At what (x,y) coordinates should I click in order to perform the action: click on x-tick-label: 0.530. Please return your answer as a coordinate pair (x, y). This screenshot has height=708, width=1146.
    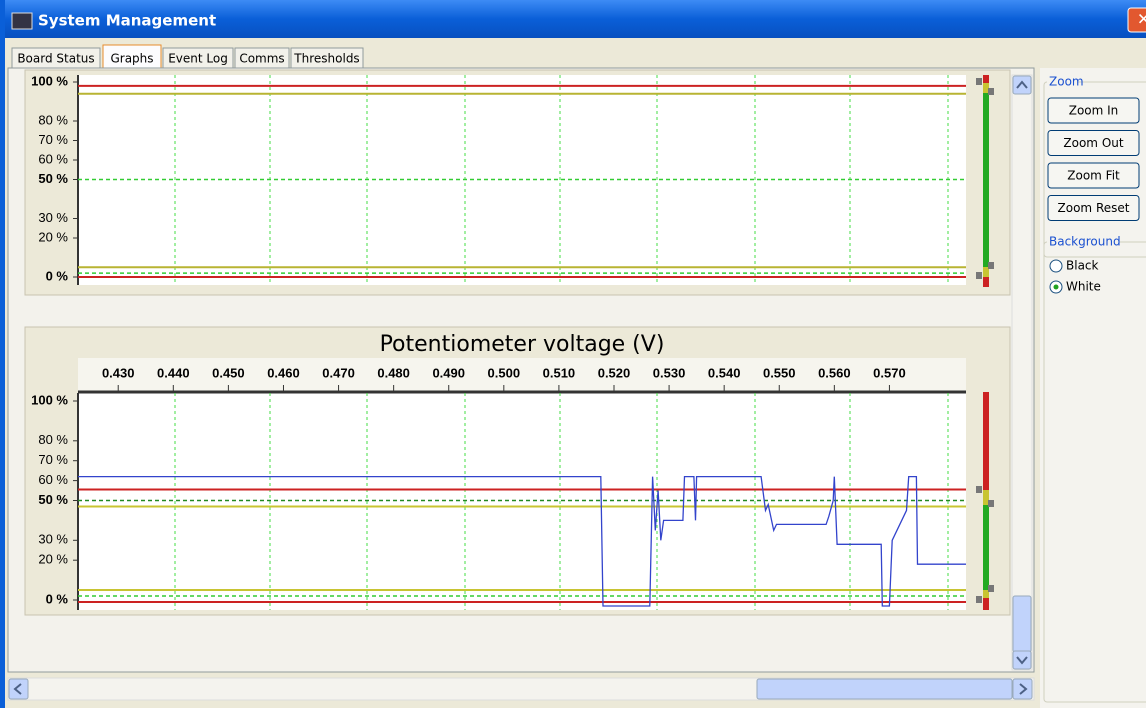
    Looking at the image, I should click on (669, 372).